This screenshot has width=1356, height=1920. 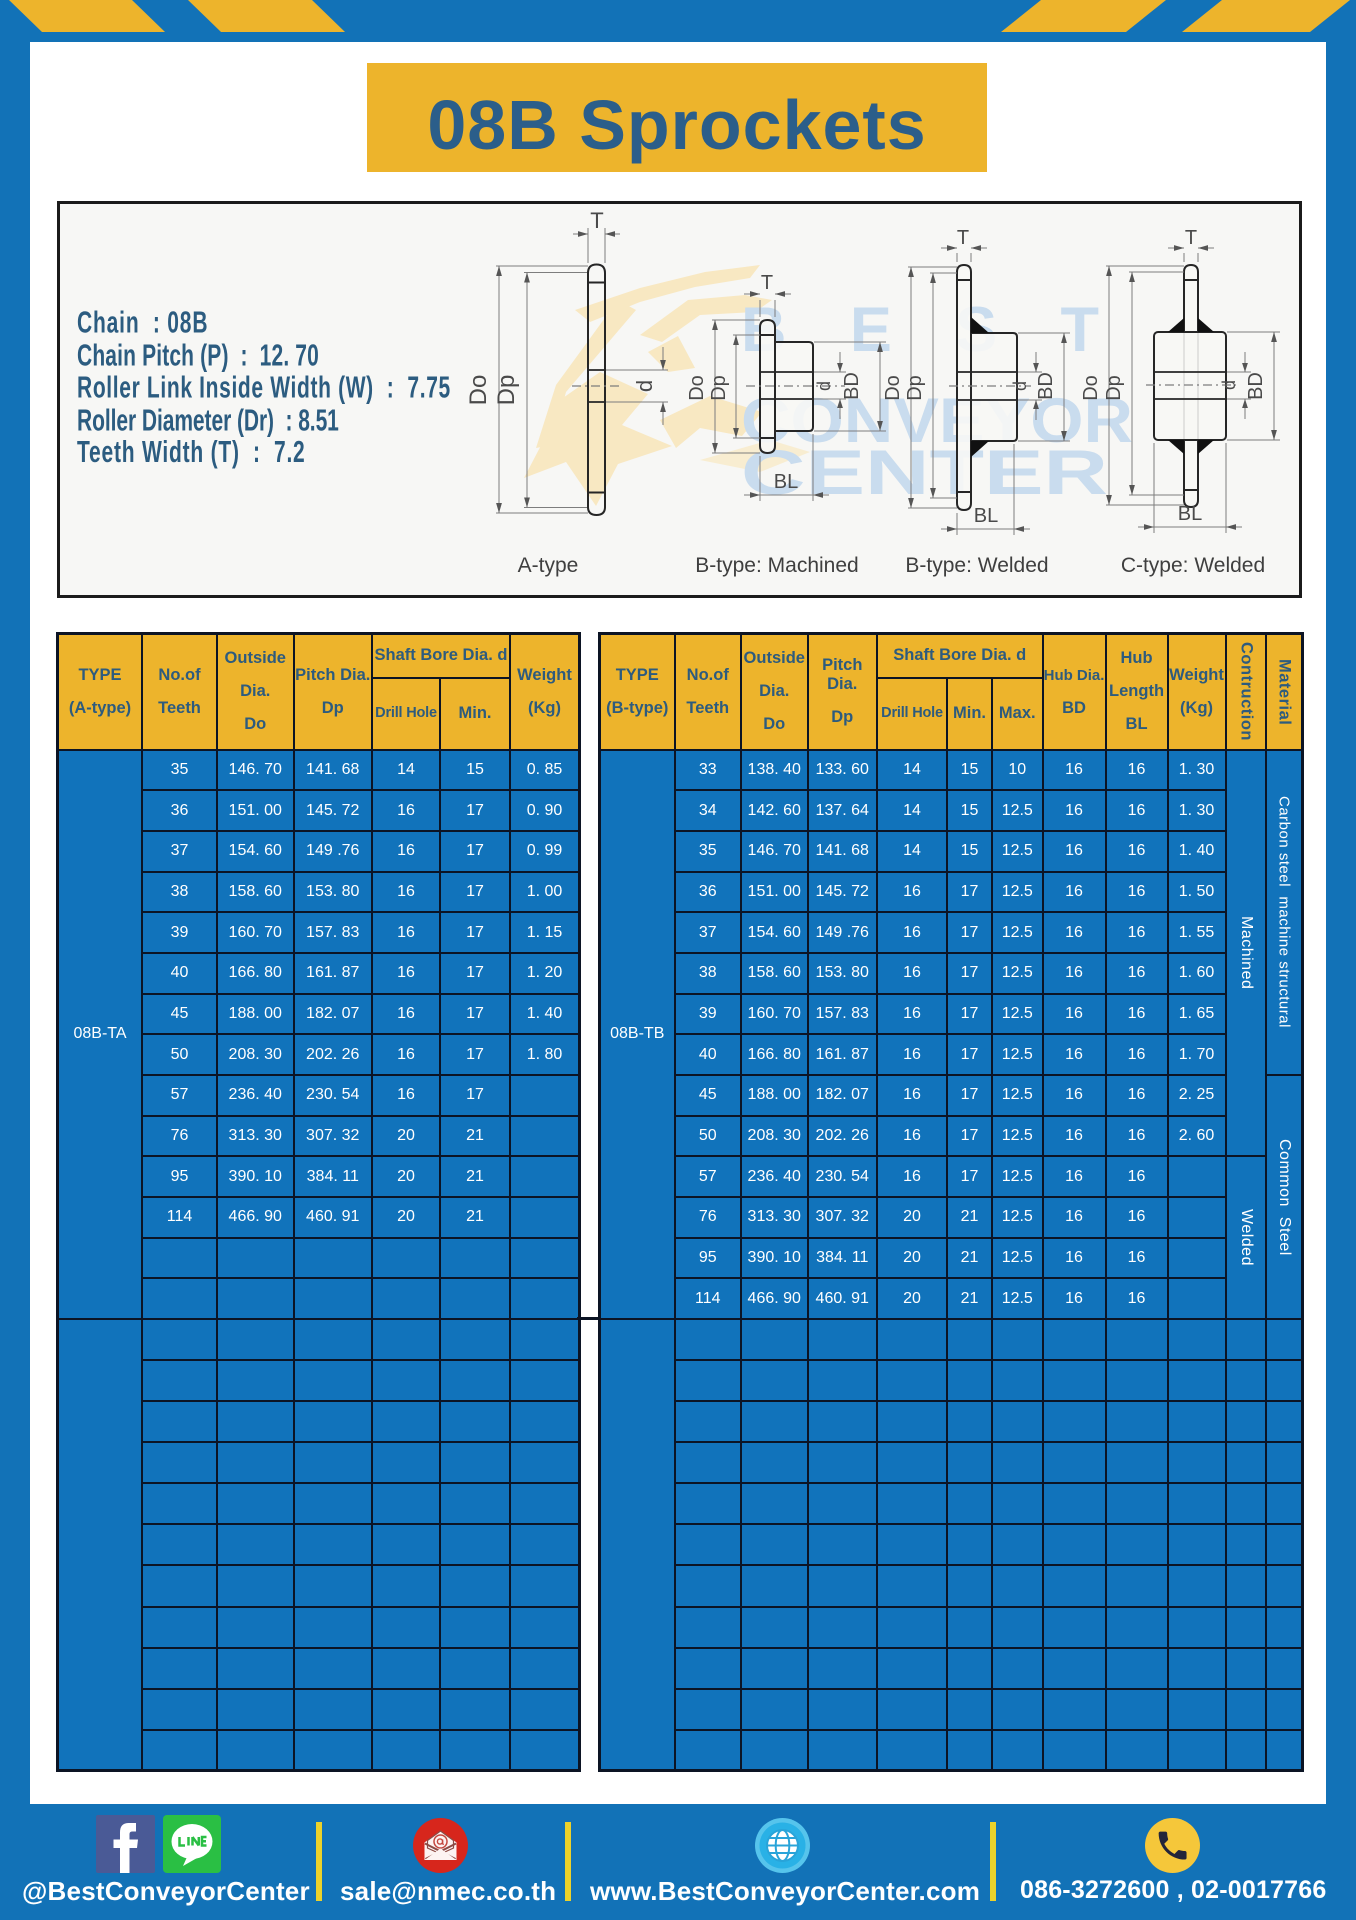 What do you see at coordinates (924, 473) in the screenshot?
I see `svg-text: CENTER` at bounding box center [924, 473].